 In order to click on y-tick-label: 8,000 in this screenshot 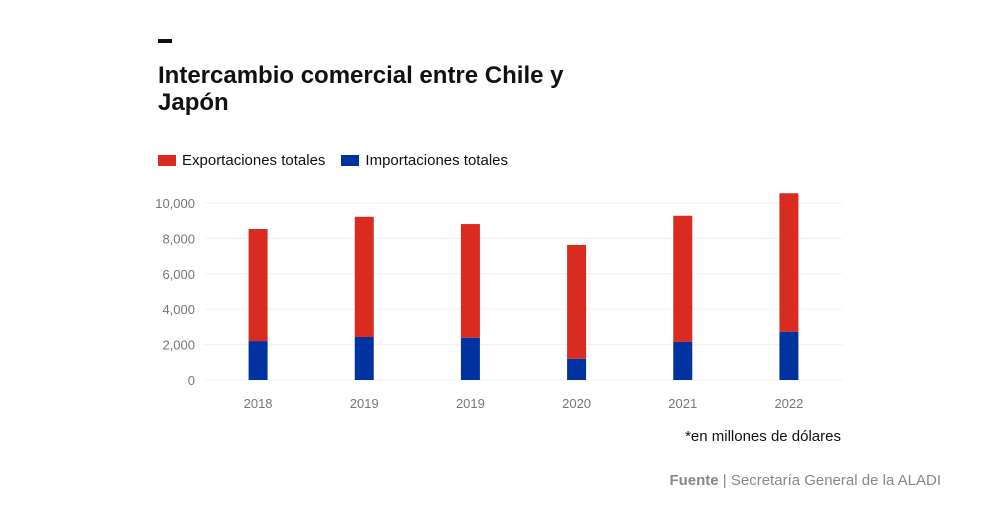, I will do `click(178, 238)`.